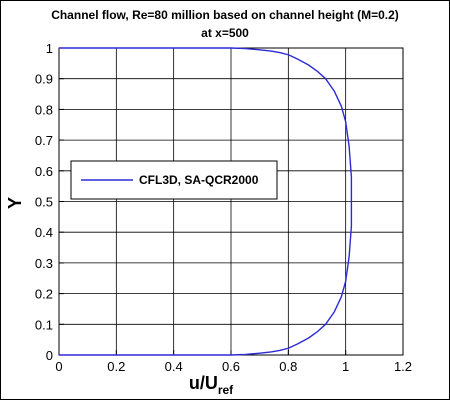 The height and width of the screenshot is (400, 450). I want to click on x-tick-label: 0.8, so click(288, 366).